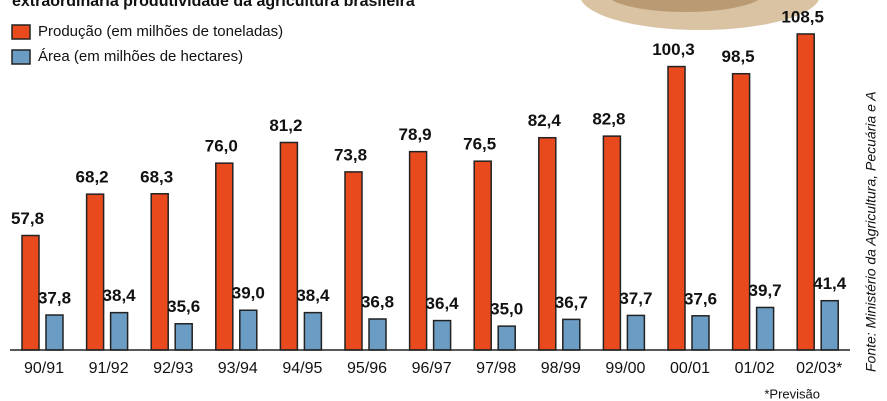  I want to click on x-tick-label: 00/01, so click(690, 368).